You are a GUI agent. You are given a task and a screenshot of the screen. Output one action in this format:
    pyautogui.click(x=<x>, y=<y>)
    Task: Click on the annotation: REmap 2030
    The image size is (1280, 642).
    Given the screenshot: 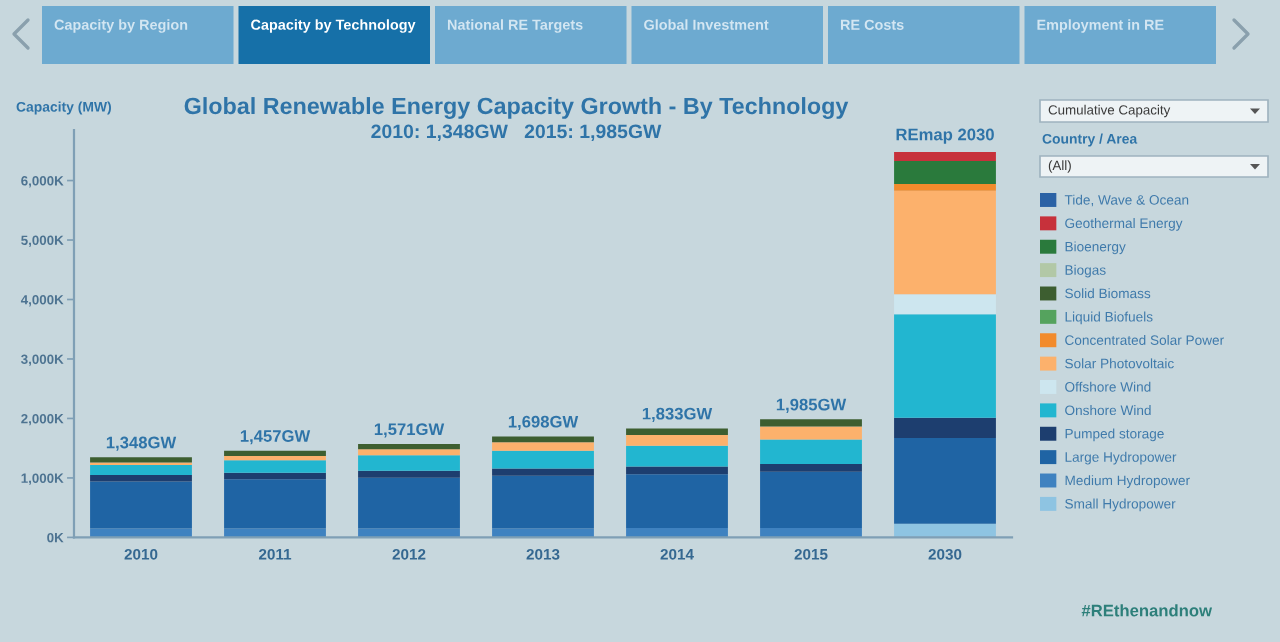 What is the action you would take?
    pyautogui.click(x=945, y=136)
    